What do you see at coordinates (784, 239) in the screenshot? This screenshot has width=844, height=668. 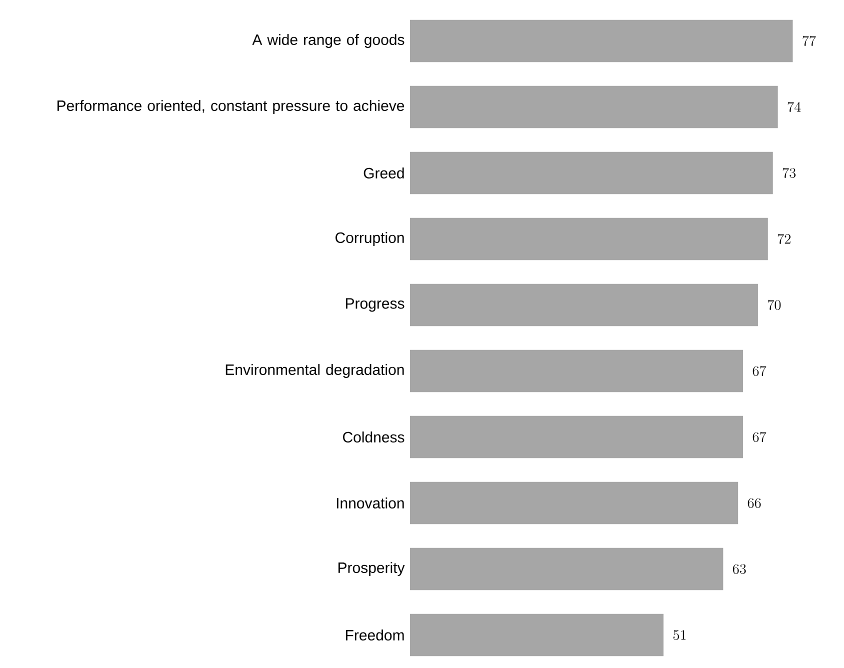 I see `data-label: 72` at bounding box center [784, 239].